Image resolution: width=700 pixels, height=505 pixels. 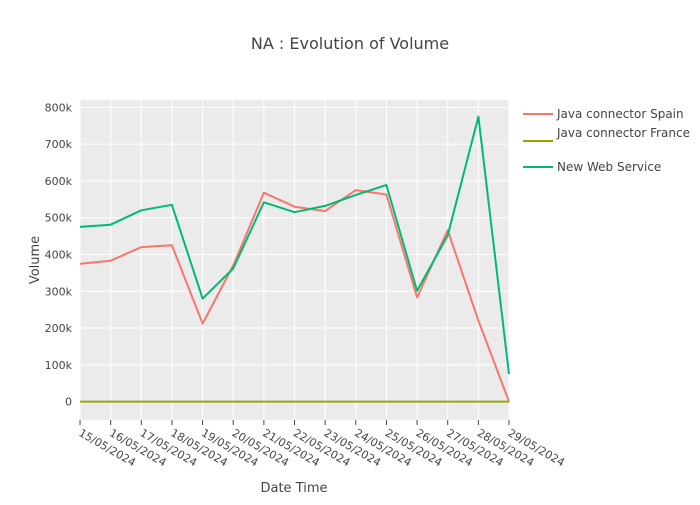 I want to click on legend-item-new-web-service: New Web Service, so click(x=592, y=167).